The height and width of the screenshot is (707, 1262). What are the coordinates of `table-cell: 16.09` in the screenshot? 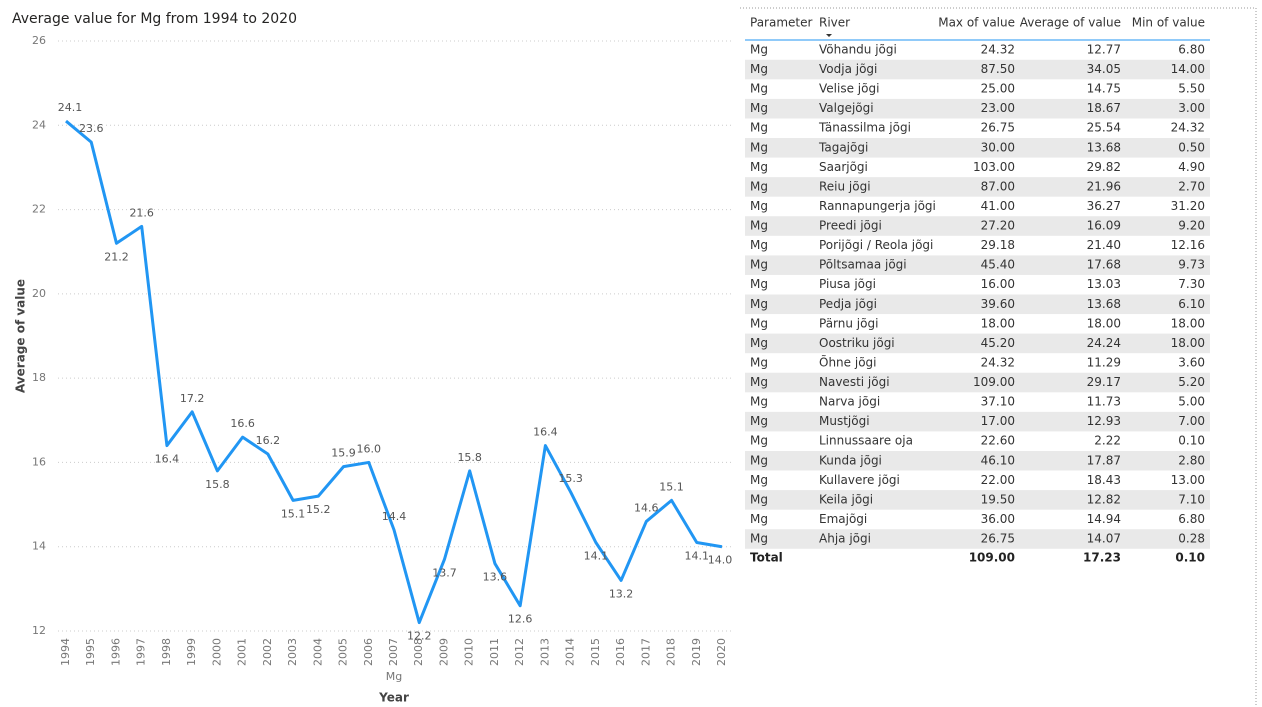 It's located at (1104, 226).